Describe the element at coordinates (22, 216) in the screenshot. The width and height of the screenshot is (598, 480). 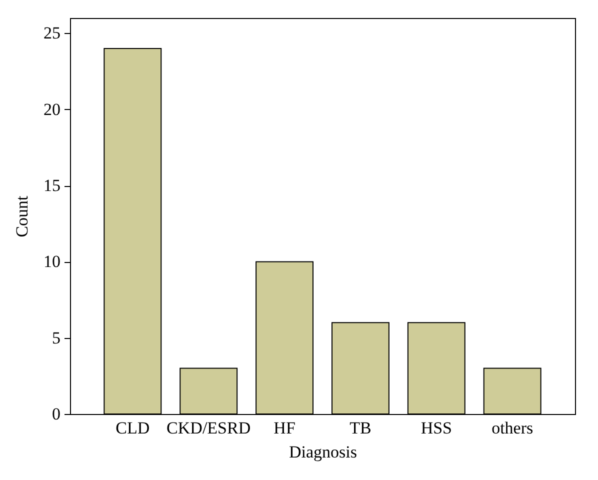
I see `y-axis-title: Count` at that location.